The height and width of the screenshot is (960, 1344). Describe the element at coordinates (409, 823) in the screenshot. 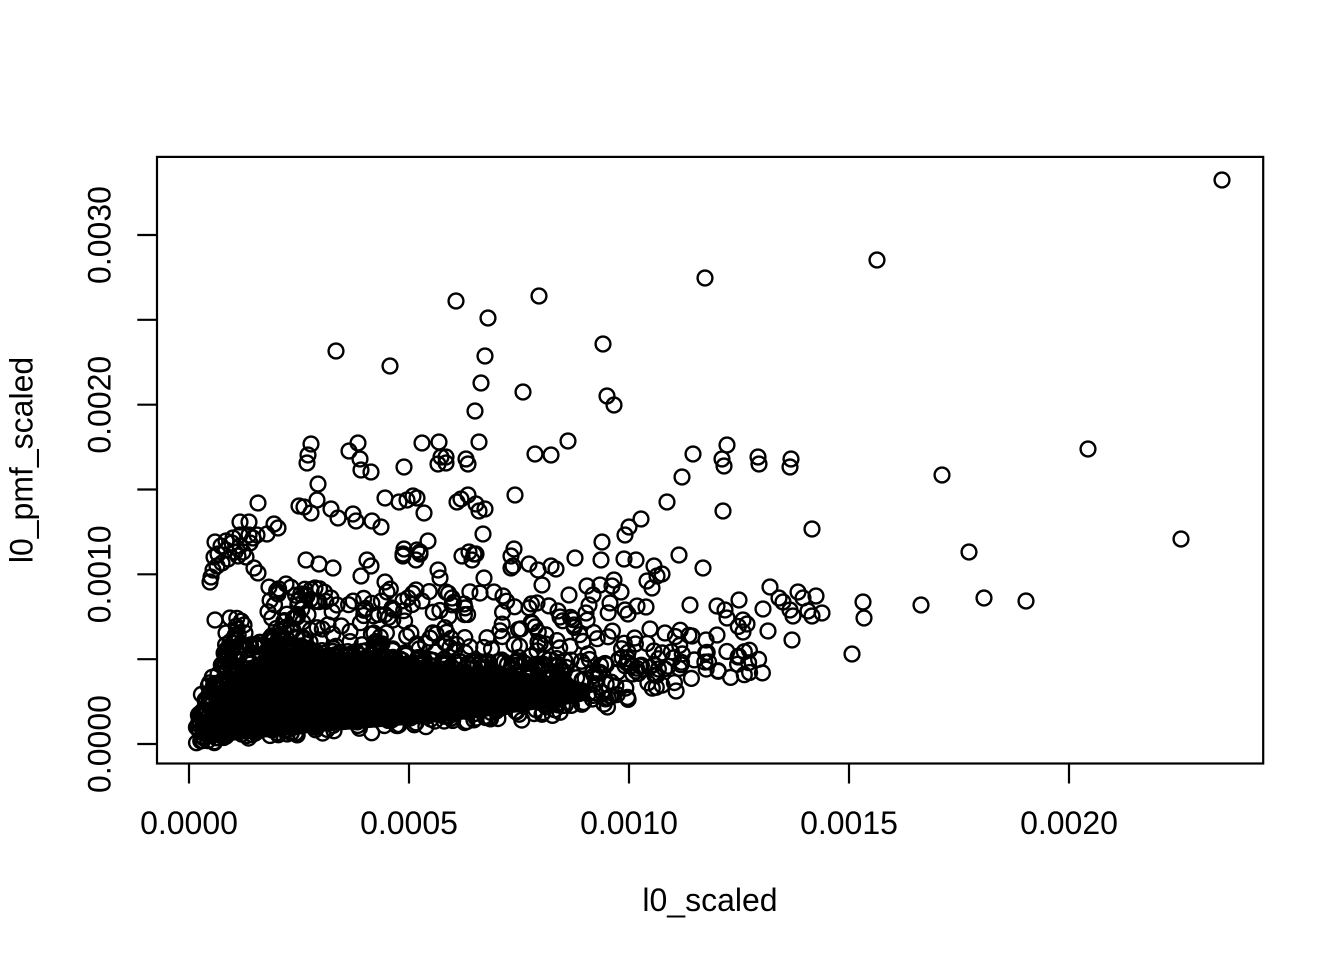

I see `svg-text: 0.0005` at that location.